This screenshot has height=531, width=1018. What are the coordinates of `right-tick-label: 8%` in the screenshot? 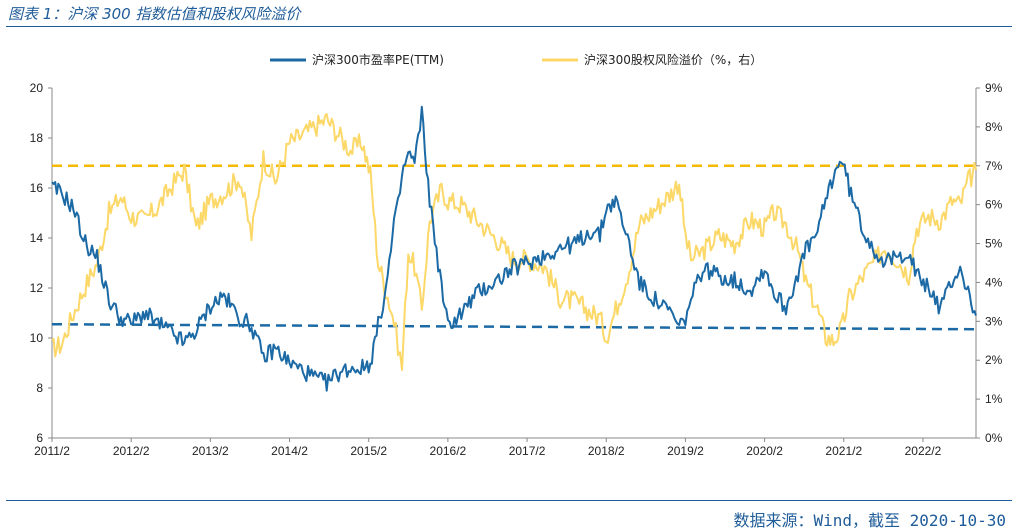 It's located at (994, 127).